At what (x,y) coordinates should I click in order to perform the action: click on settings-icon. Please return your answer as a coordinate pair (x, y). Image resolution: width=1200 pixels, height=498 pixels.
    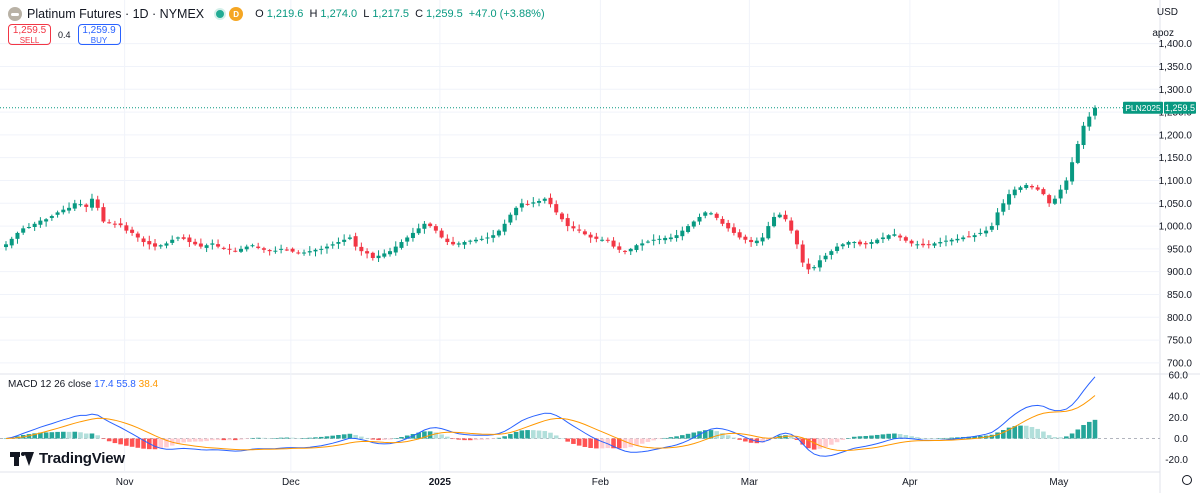
    Looking at the image, I should click on (1187, 480).